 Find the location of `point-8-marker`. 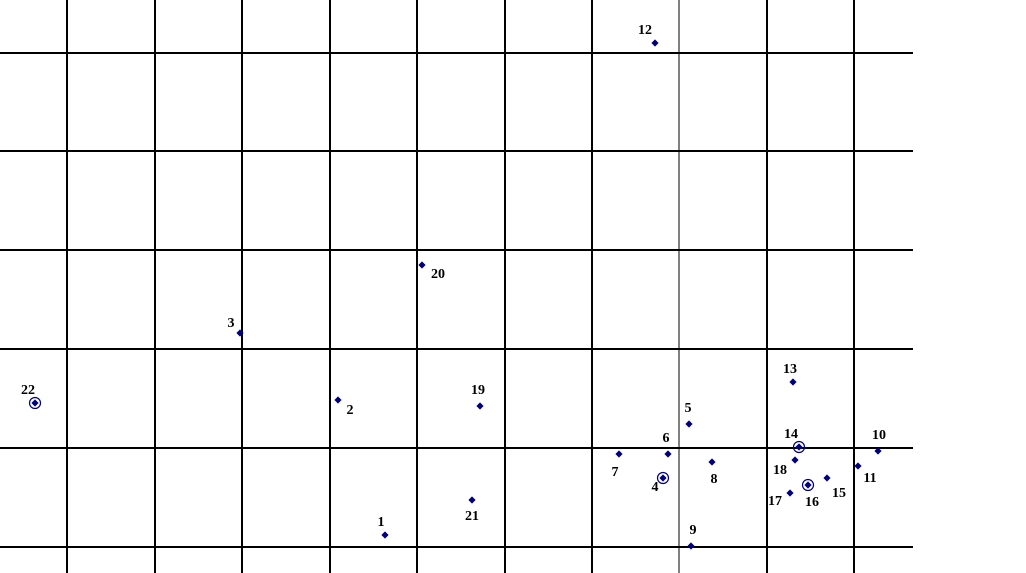

point-8-marker is located at coordinates (712, 462).